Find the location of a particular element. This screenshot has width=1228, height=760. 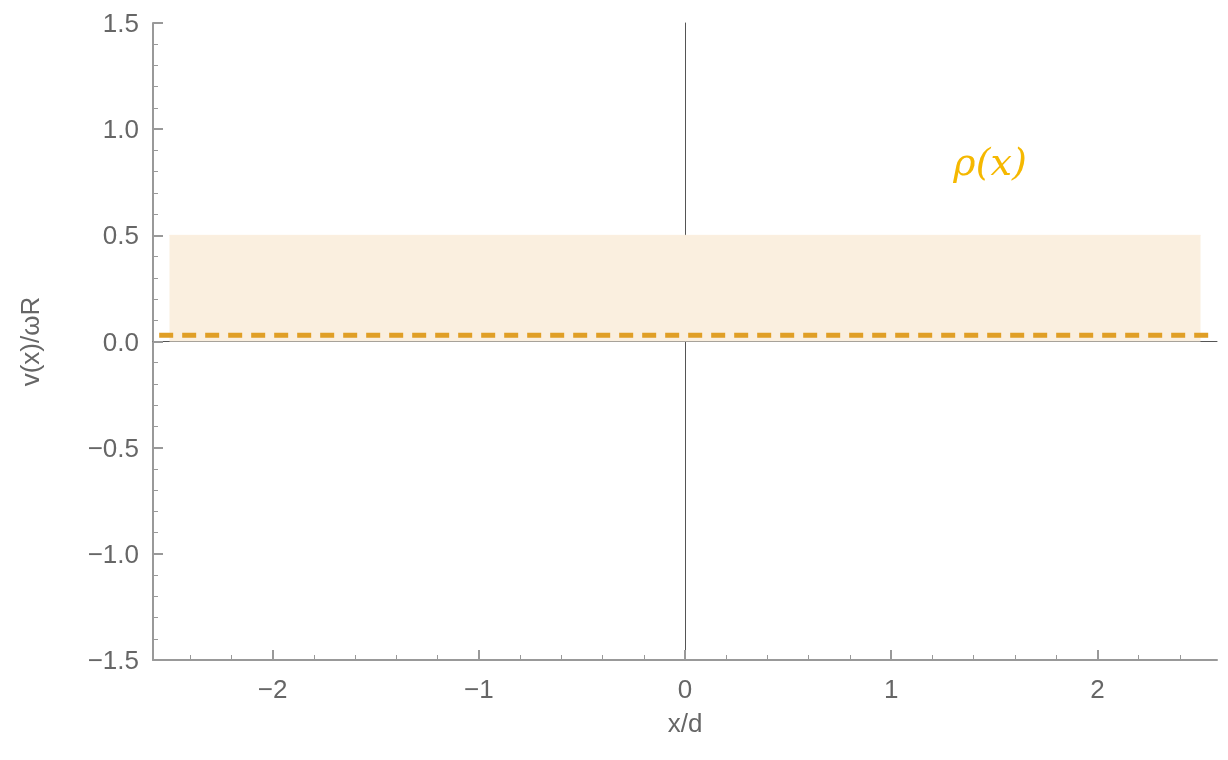

x-axis-title: x/d is located at coordinates (685, 723).